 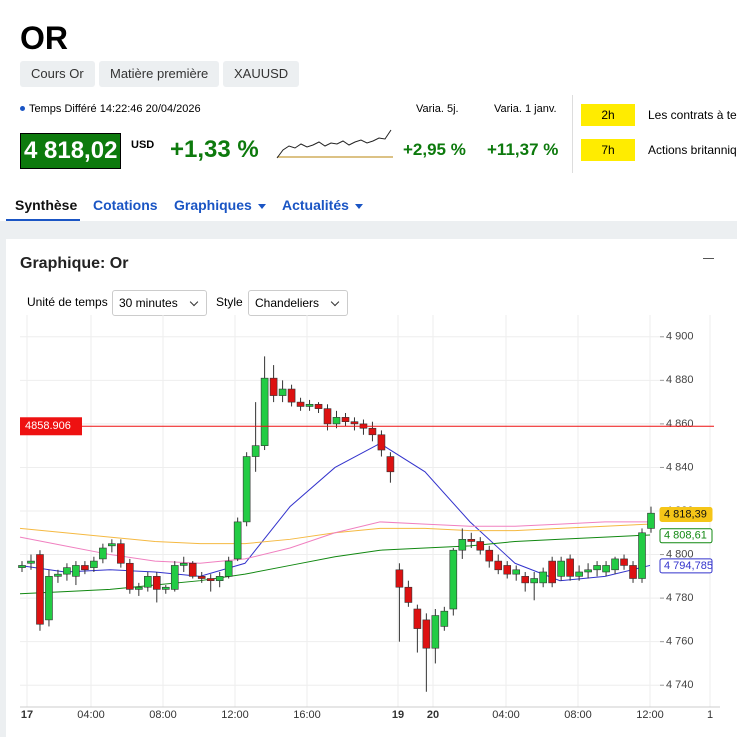 I want to click on pill: Matière première, so click(x=159, y=74).